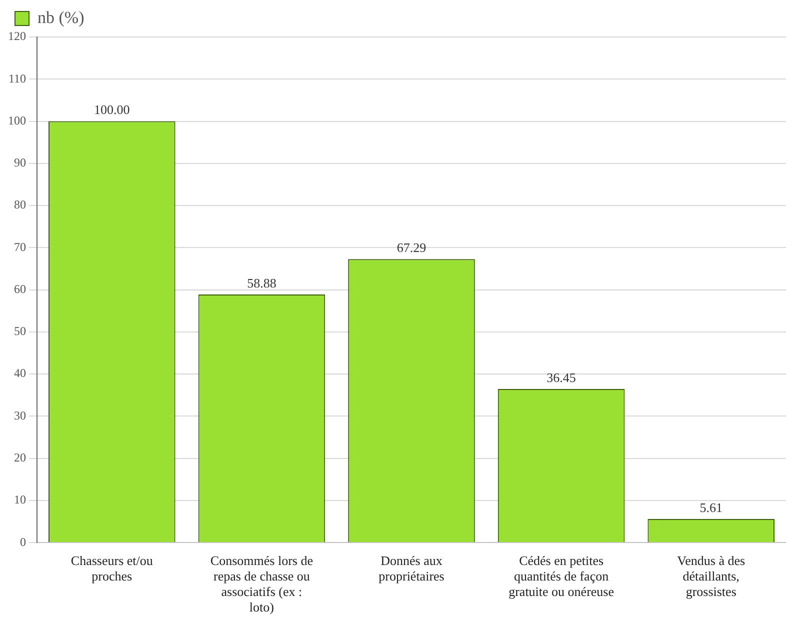 Image resolution: width=796 pixels, height=619 pixels. Describe the element at coordinates (23, 541) in the screenshot. I see `y-tick-label: 0` at that location.